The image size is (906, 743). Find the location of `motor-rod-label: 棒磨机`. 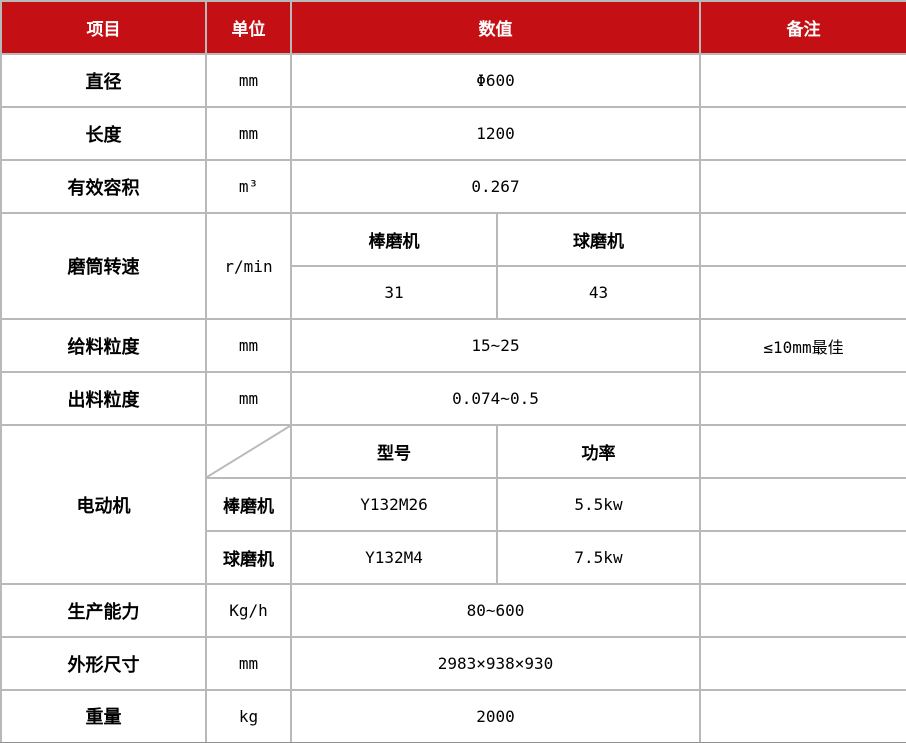

motor-rod-label: 棒磨机 is located at coordinates (248, 504).